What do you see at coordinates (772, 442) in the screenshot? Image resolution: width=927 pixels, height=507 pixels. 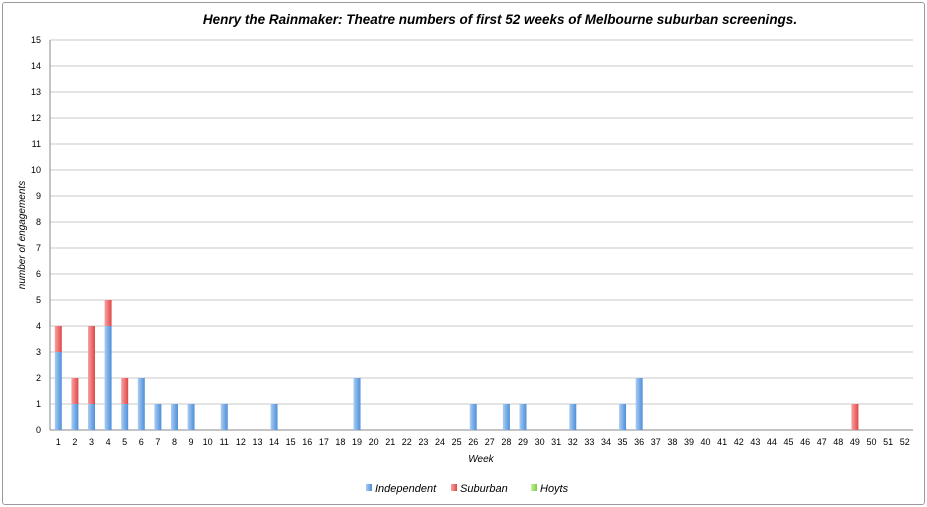 I see `x-tick-label: 44` at bounding box center [772, 442].